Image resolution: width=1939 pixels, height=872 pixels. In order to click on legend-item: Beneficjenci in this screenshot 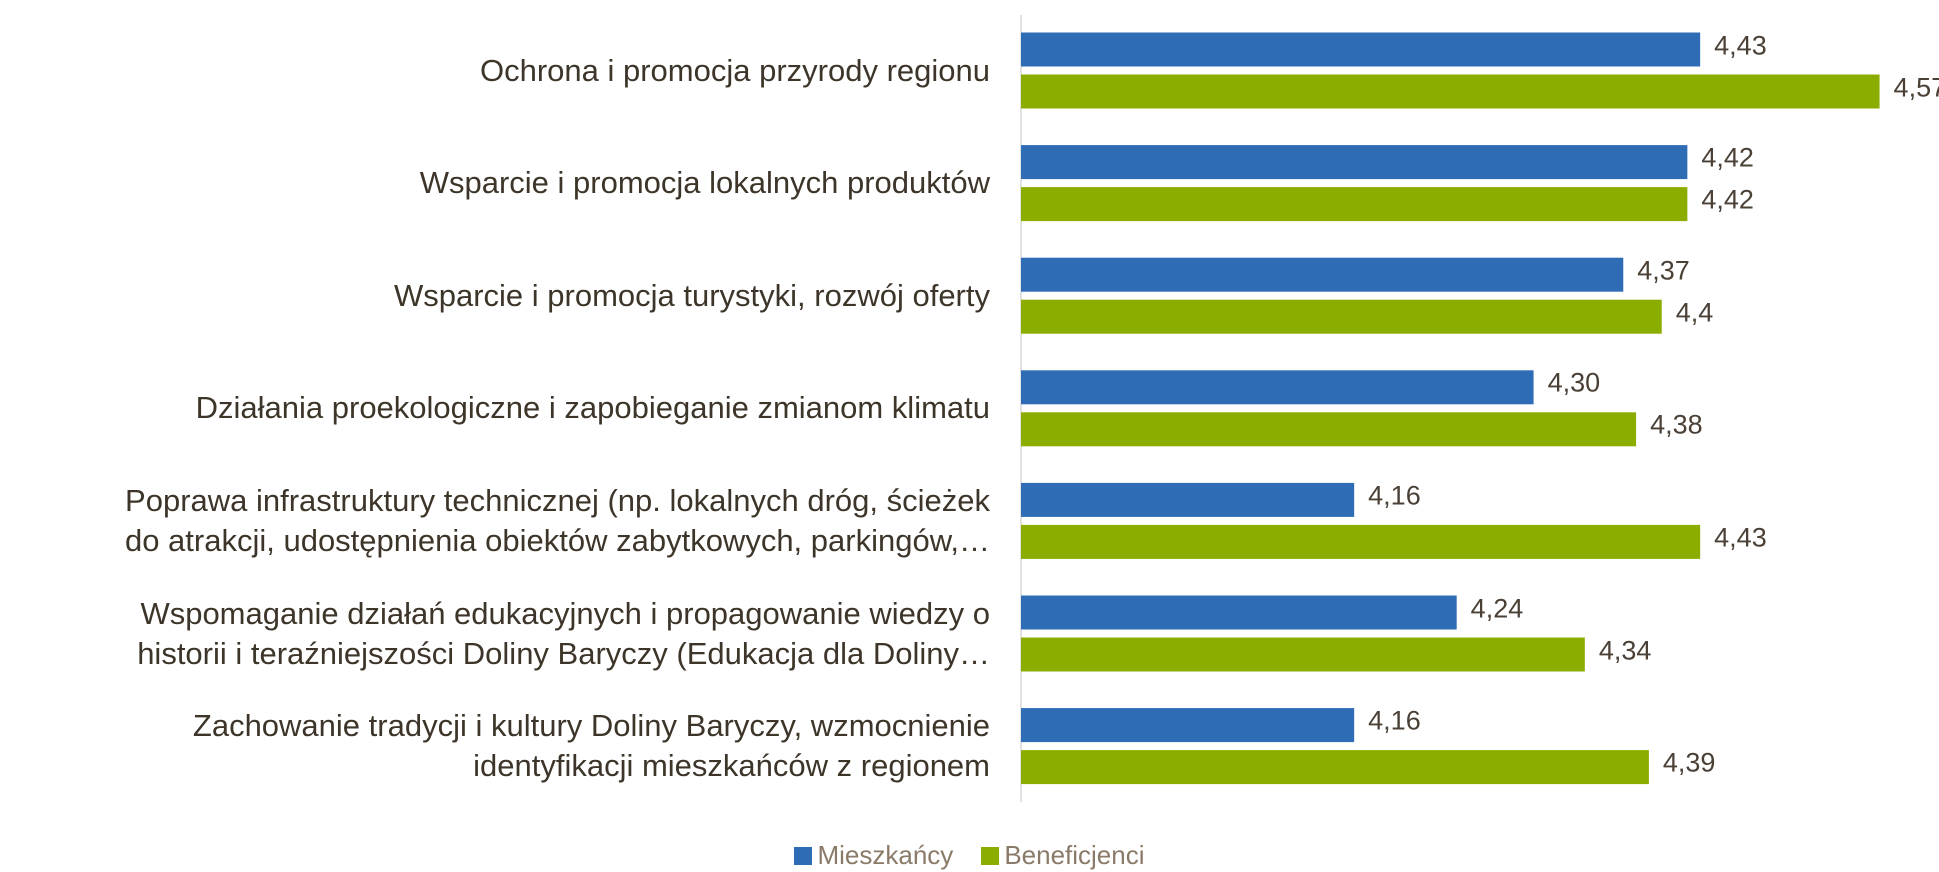, I will do `click(1063, 855)`.